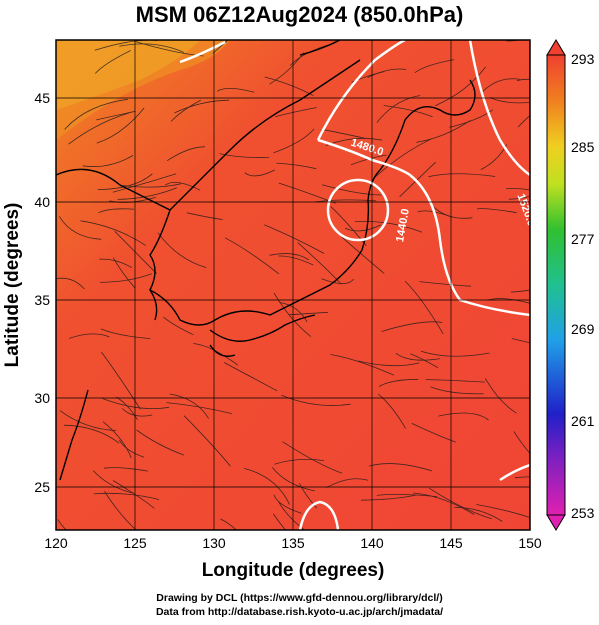 The height and width of the screenshot is (625, 599). Describe the element at coordinates (403, 225) in the screenshot. I see `contour-label-1440: 1440.0` at that location.